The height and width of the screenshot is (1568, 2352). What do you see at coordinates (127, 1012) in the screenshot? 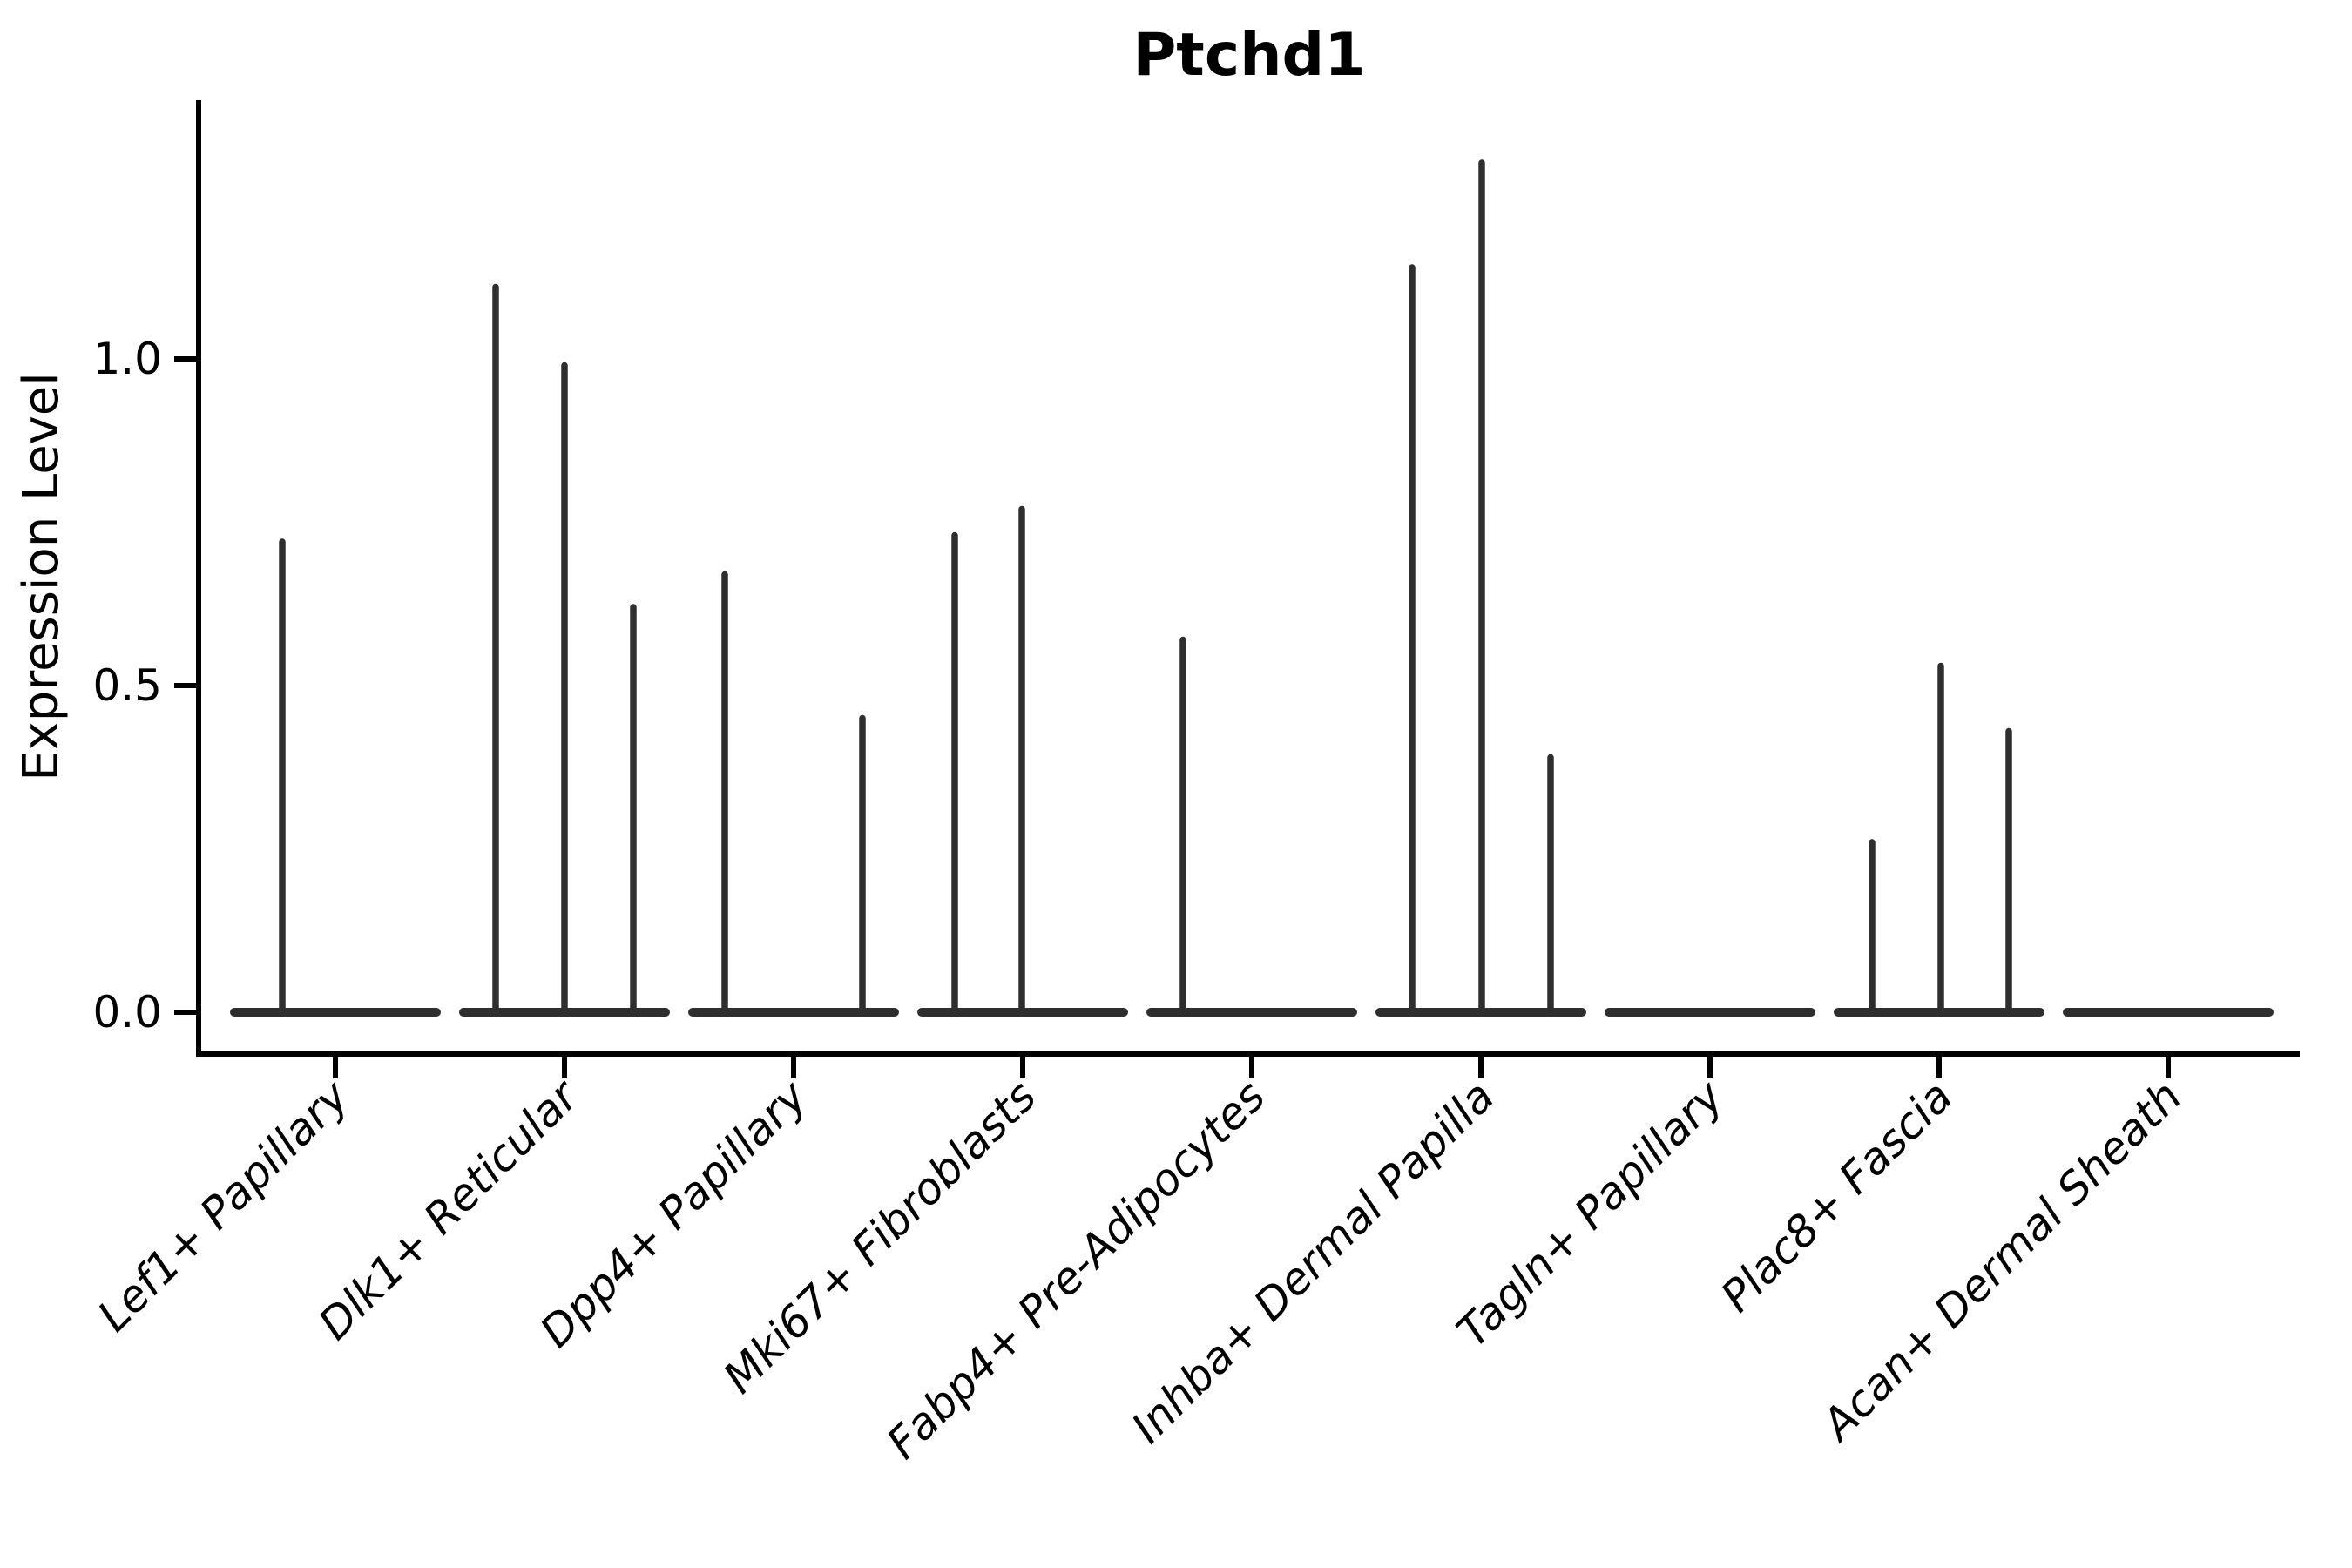
I see `y-tick-label: 0.0` at bounding box center [127, 1012].